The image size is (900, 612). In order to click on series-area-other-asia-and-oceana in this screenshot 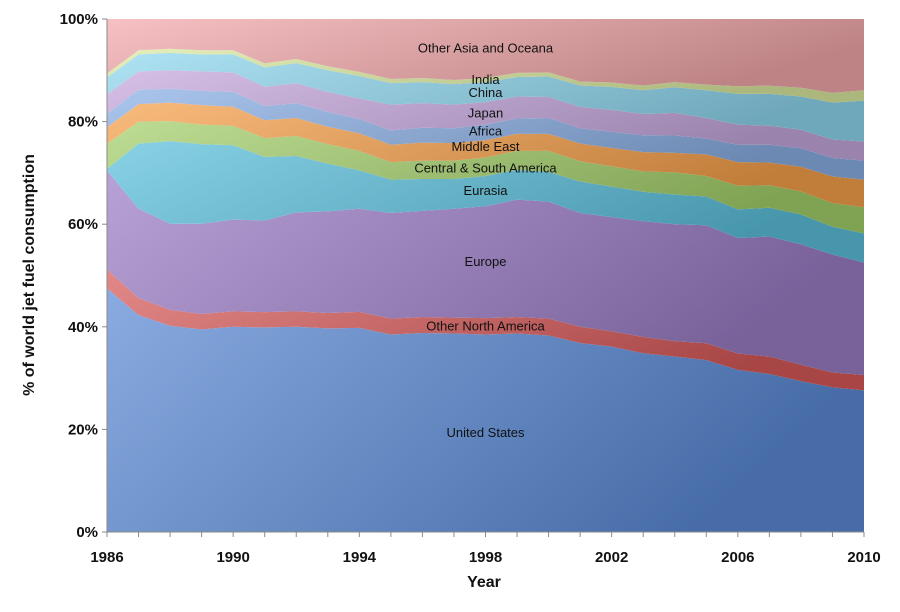, I will do `click(485, 56)`.